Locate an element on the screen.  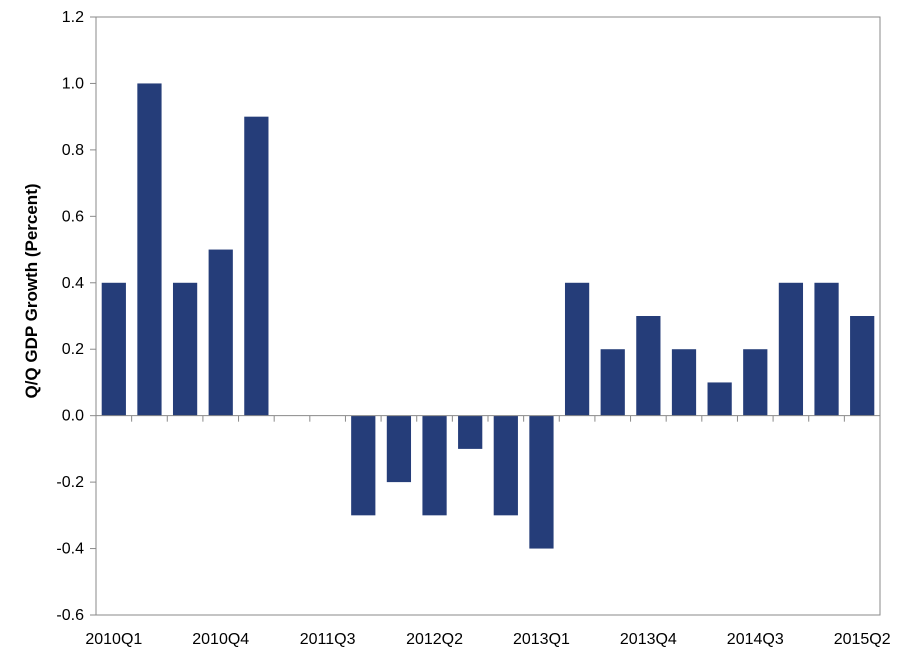
y-tick-label: 0.8 is located at coordinates (73, 150).